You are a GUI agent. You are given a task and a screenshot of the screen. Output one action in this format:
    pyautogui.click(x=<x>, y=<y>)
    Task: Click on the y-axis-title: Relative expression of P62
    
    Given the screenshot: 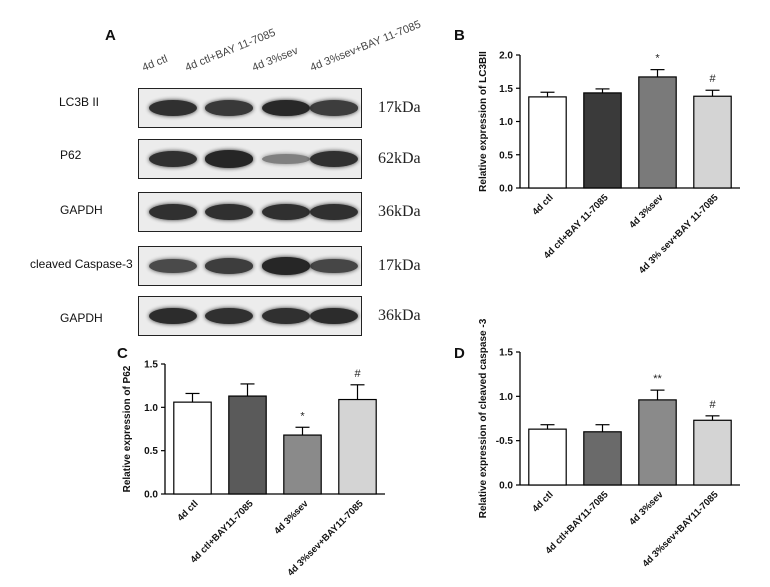 What is the action you would take?
    pyautogui.click(x=127, y=428)
    